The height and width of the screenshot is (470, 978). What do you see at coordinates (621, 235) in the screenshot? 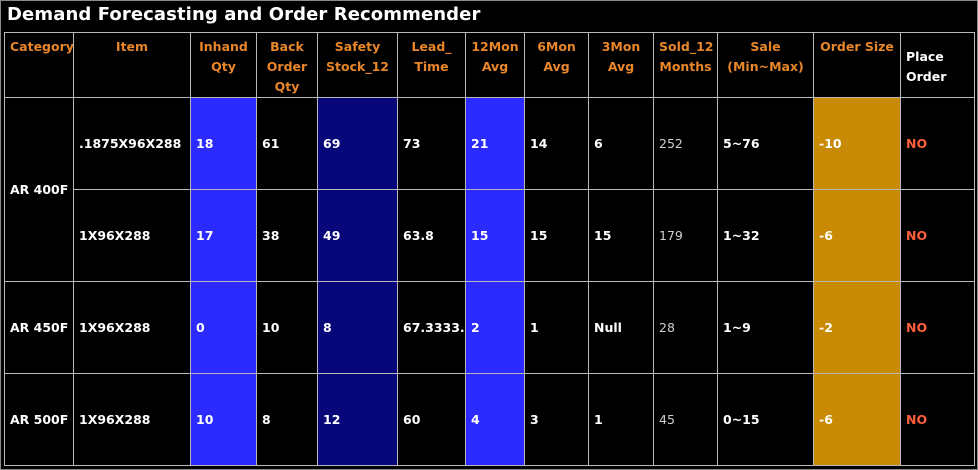
I see `3mon-avg-cell: 15` at bounding box center [621, 235].